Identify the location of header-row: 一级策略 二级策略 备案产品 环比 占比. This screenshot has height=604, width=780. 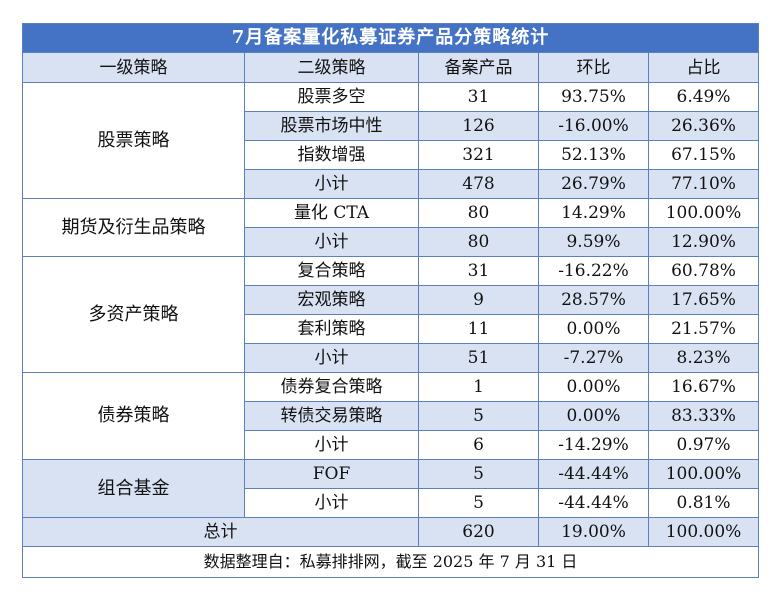
(391, 67).